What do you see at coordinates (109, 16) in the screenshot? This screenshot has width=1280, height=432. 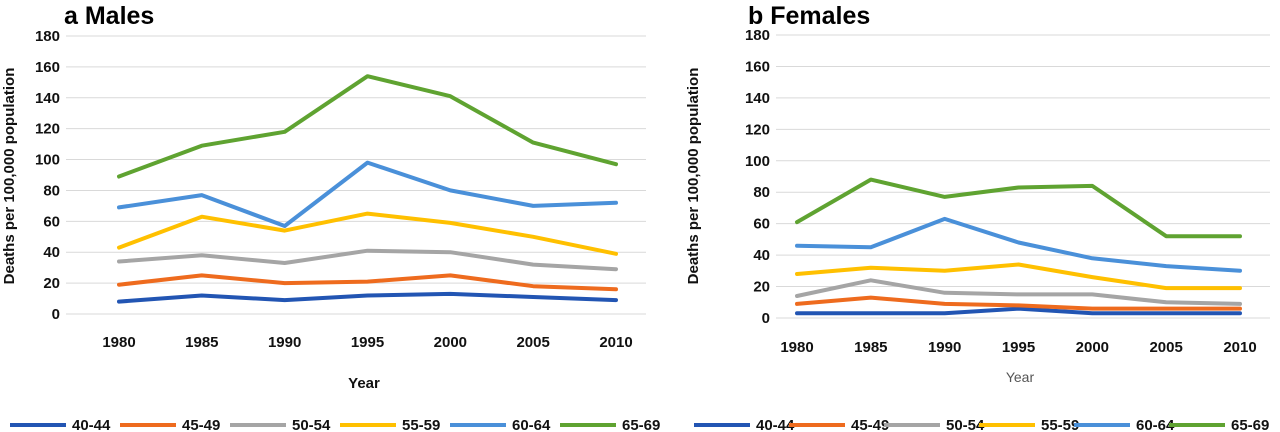 I see `chart-title: a Males` at bounding box center [109, 16].